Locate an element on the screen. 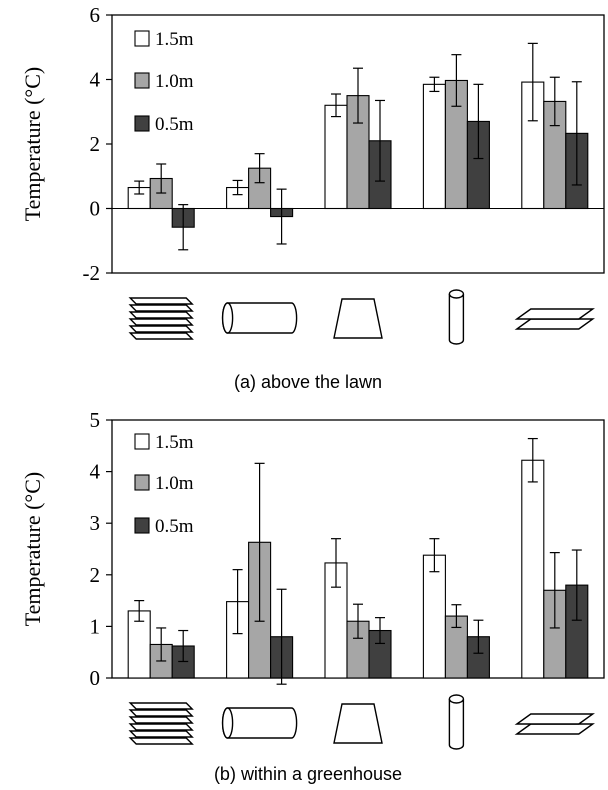  chart-caption: (a) above the lawn is located at coordinates (308, 382).